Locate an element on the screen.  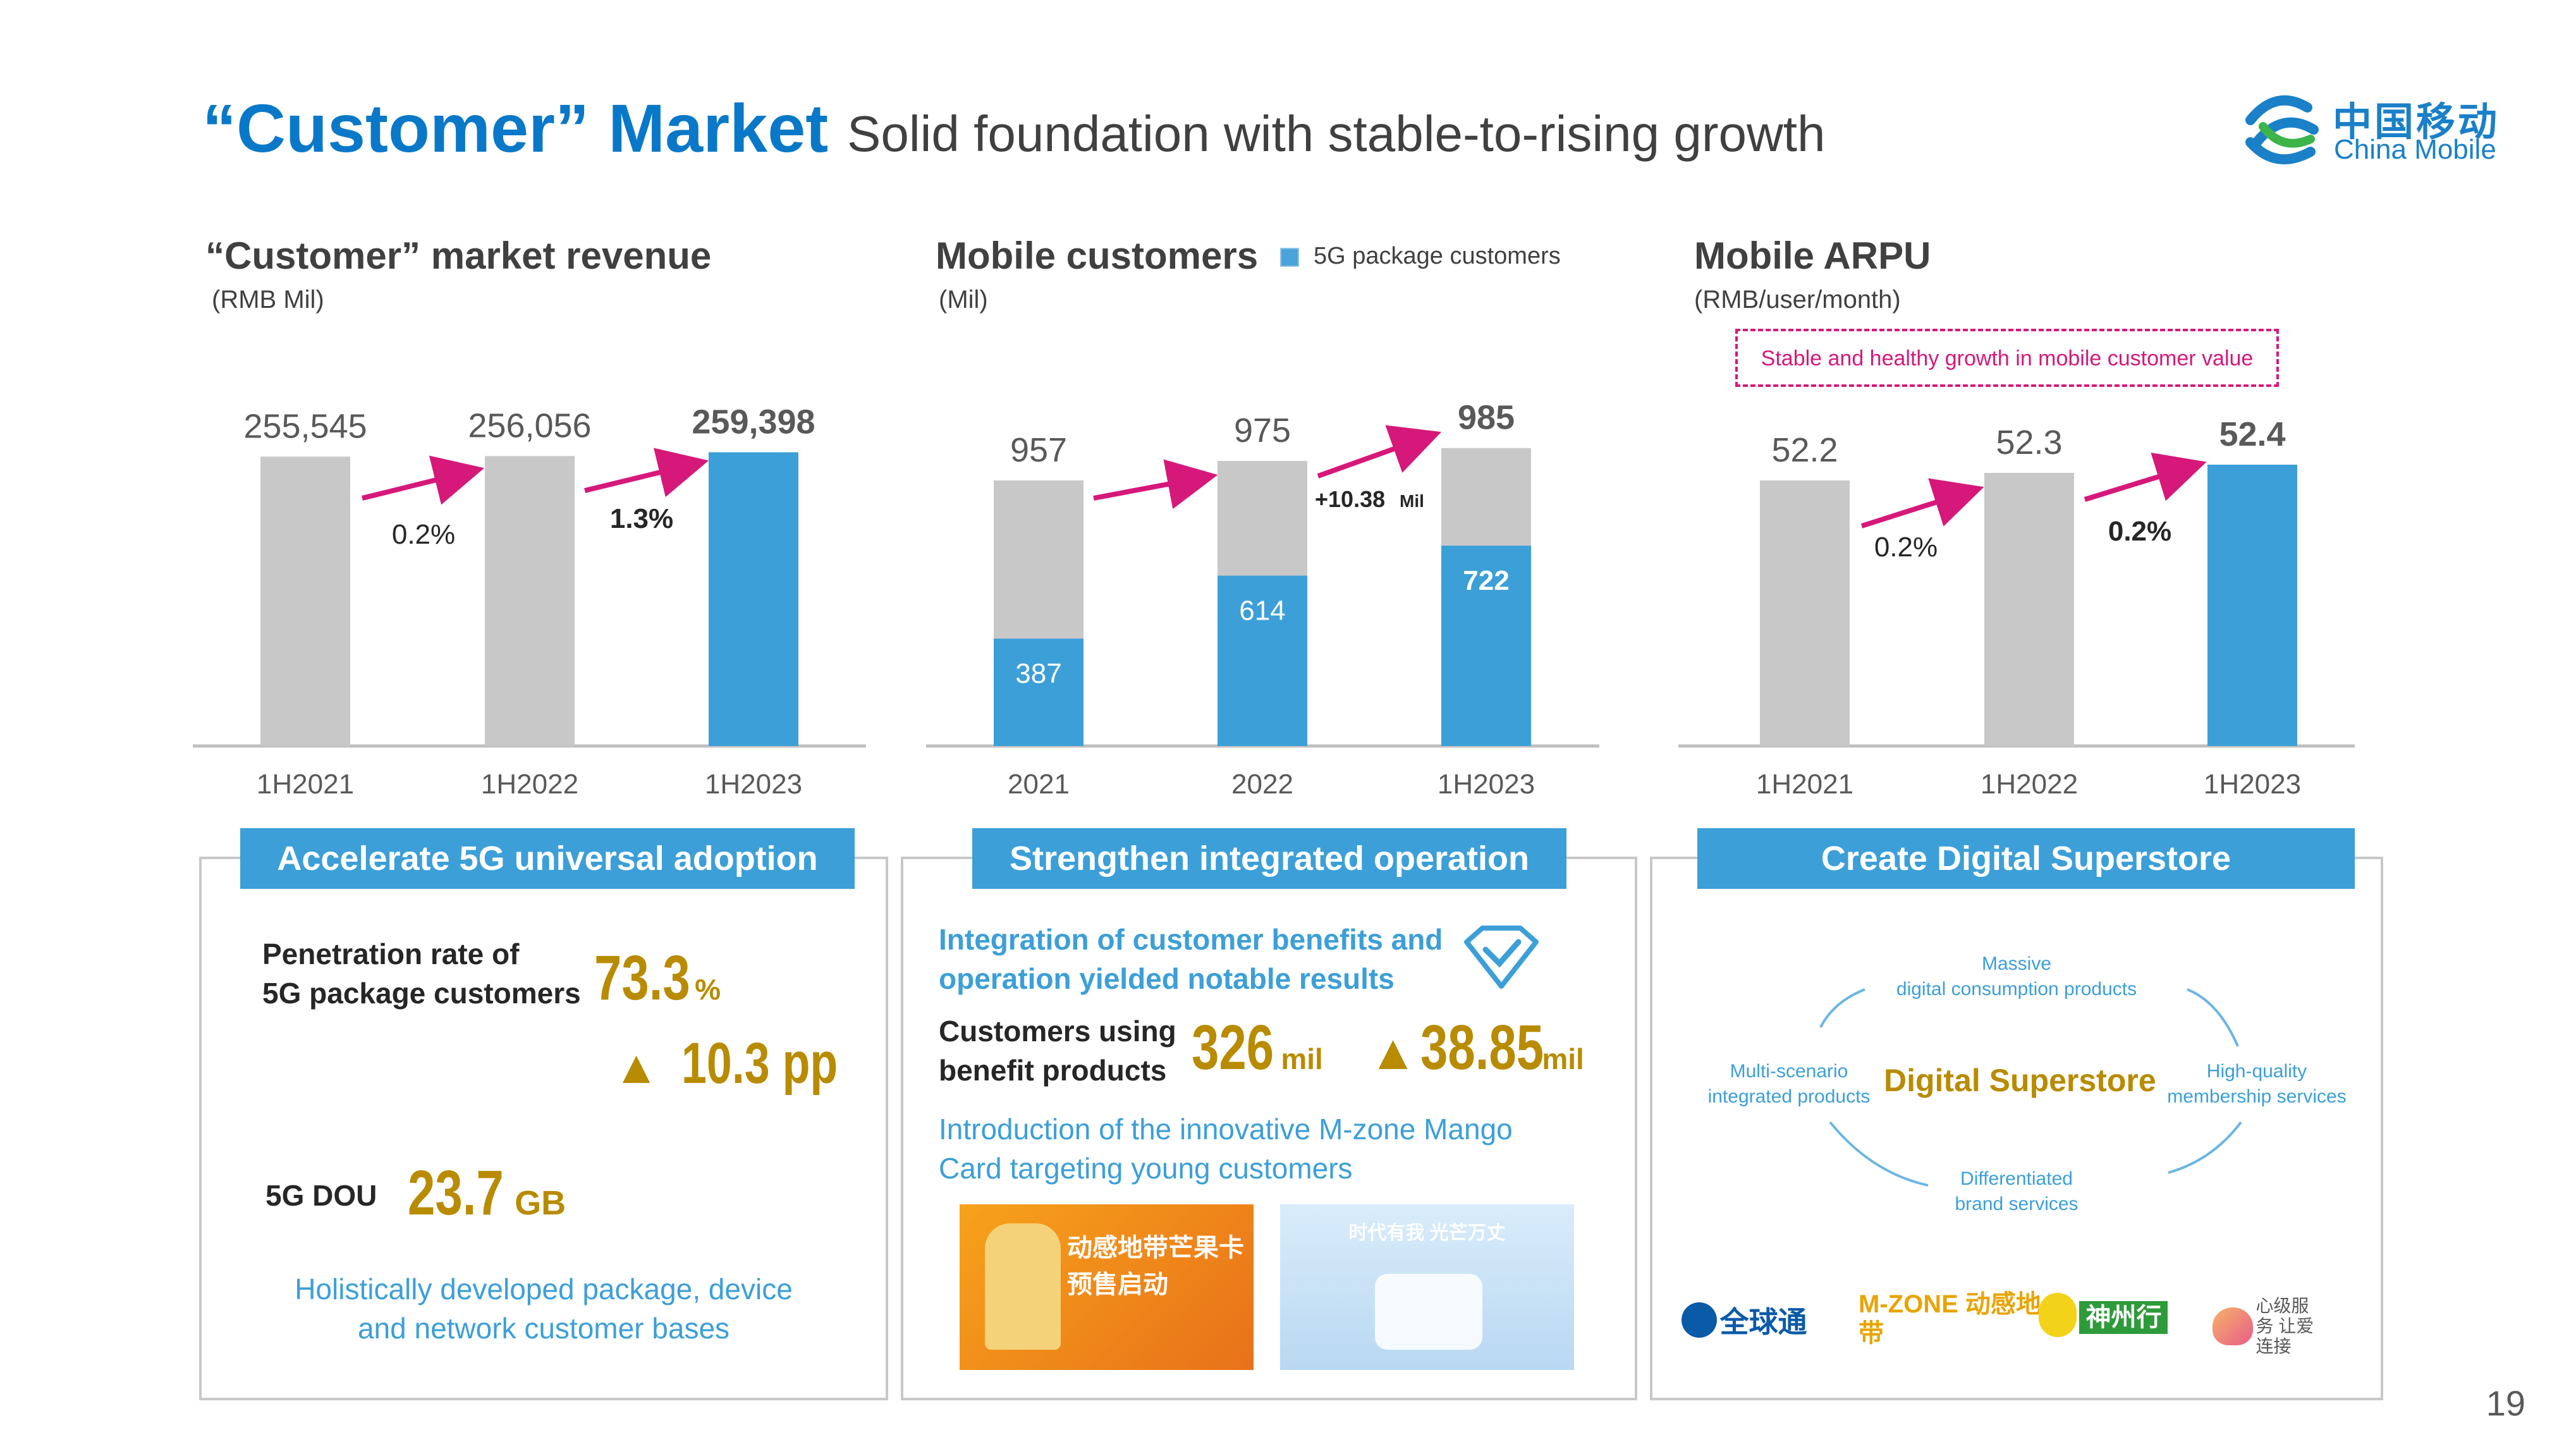
mobile-chart-title: Mobile customers is located at coordinates (1097, 256).